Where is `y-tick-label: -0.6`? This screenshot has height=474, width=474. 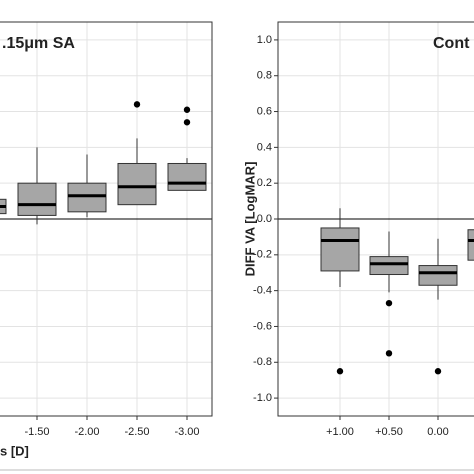 y-tick-label: -0.6 is located at coordinates (262, 326).